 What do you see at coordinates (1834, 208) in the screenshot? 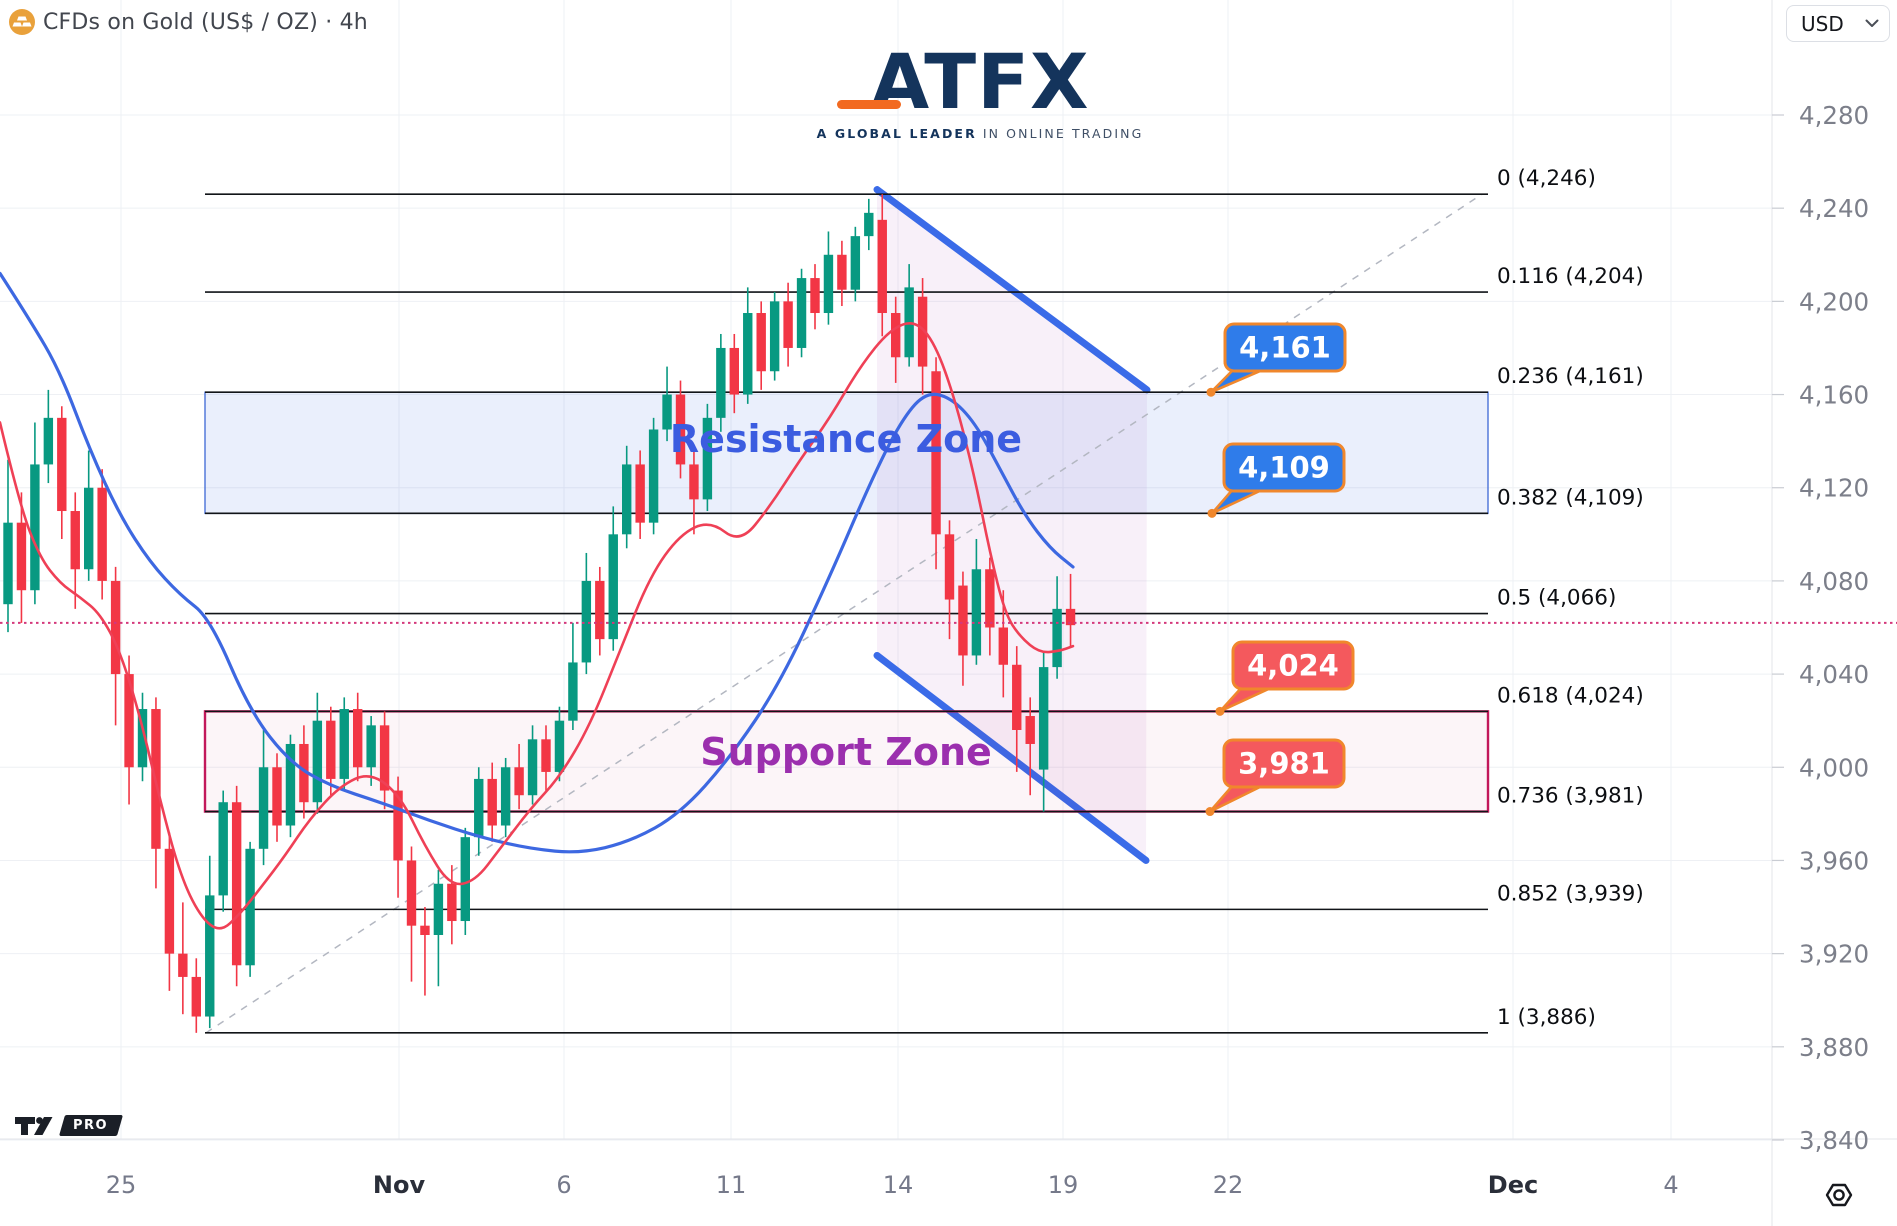
I see `price-axis-label: 4,240` at bounding box center [1834, 208].